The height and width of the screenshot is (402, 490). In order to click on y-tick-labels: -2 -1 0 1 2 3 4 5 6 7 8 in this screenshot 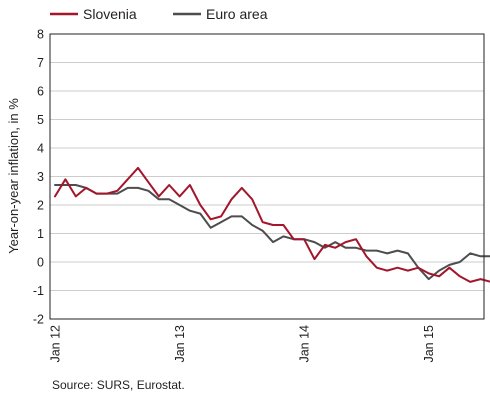, I will do `click(38, 177)`.